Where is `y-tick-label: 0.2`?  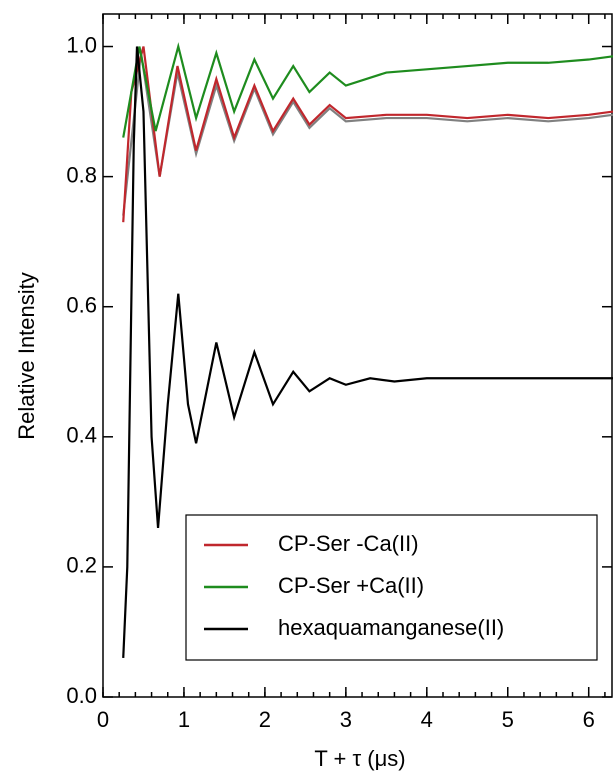
y-tick-label: 0.2 is located at coordinates (81, 565).